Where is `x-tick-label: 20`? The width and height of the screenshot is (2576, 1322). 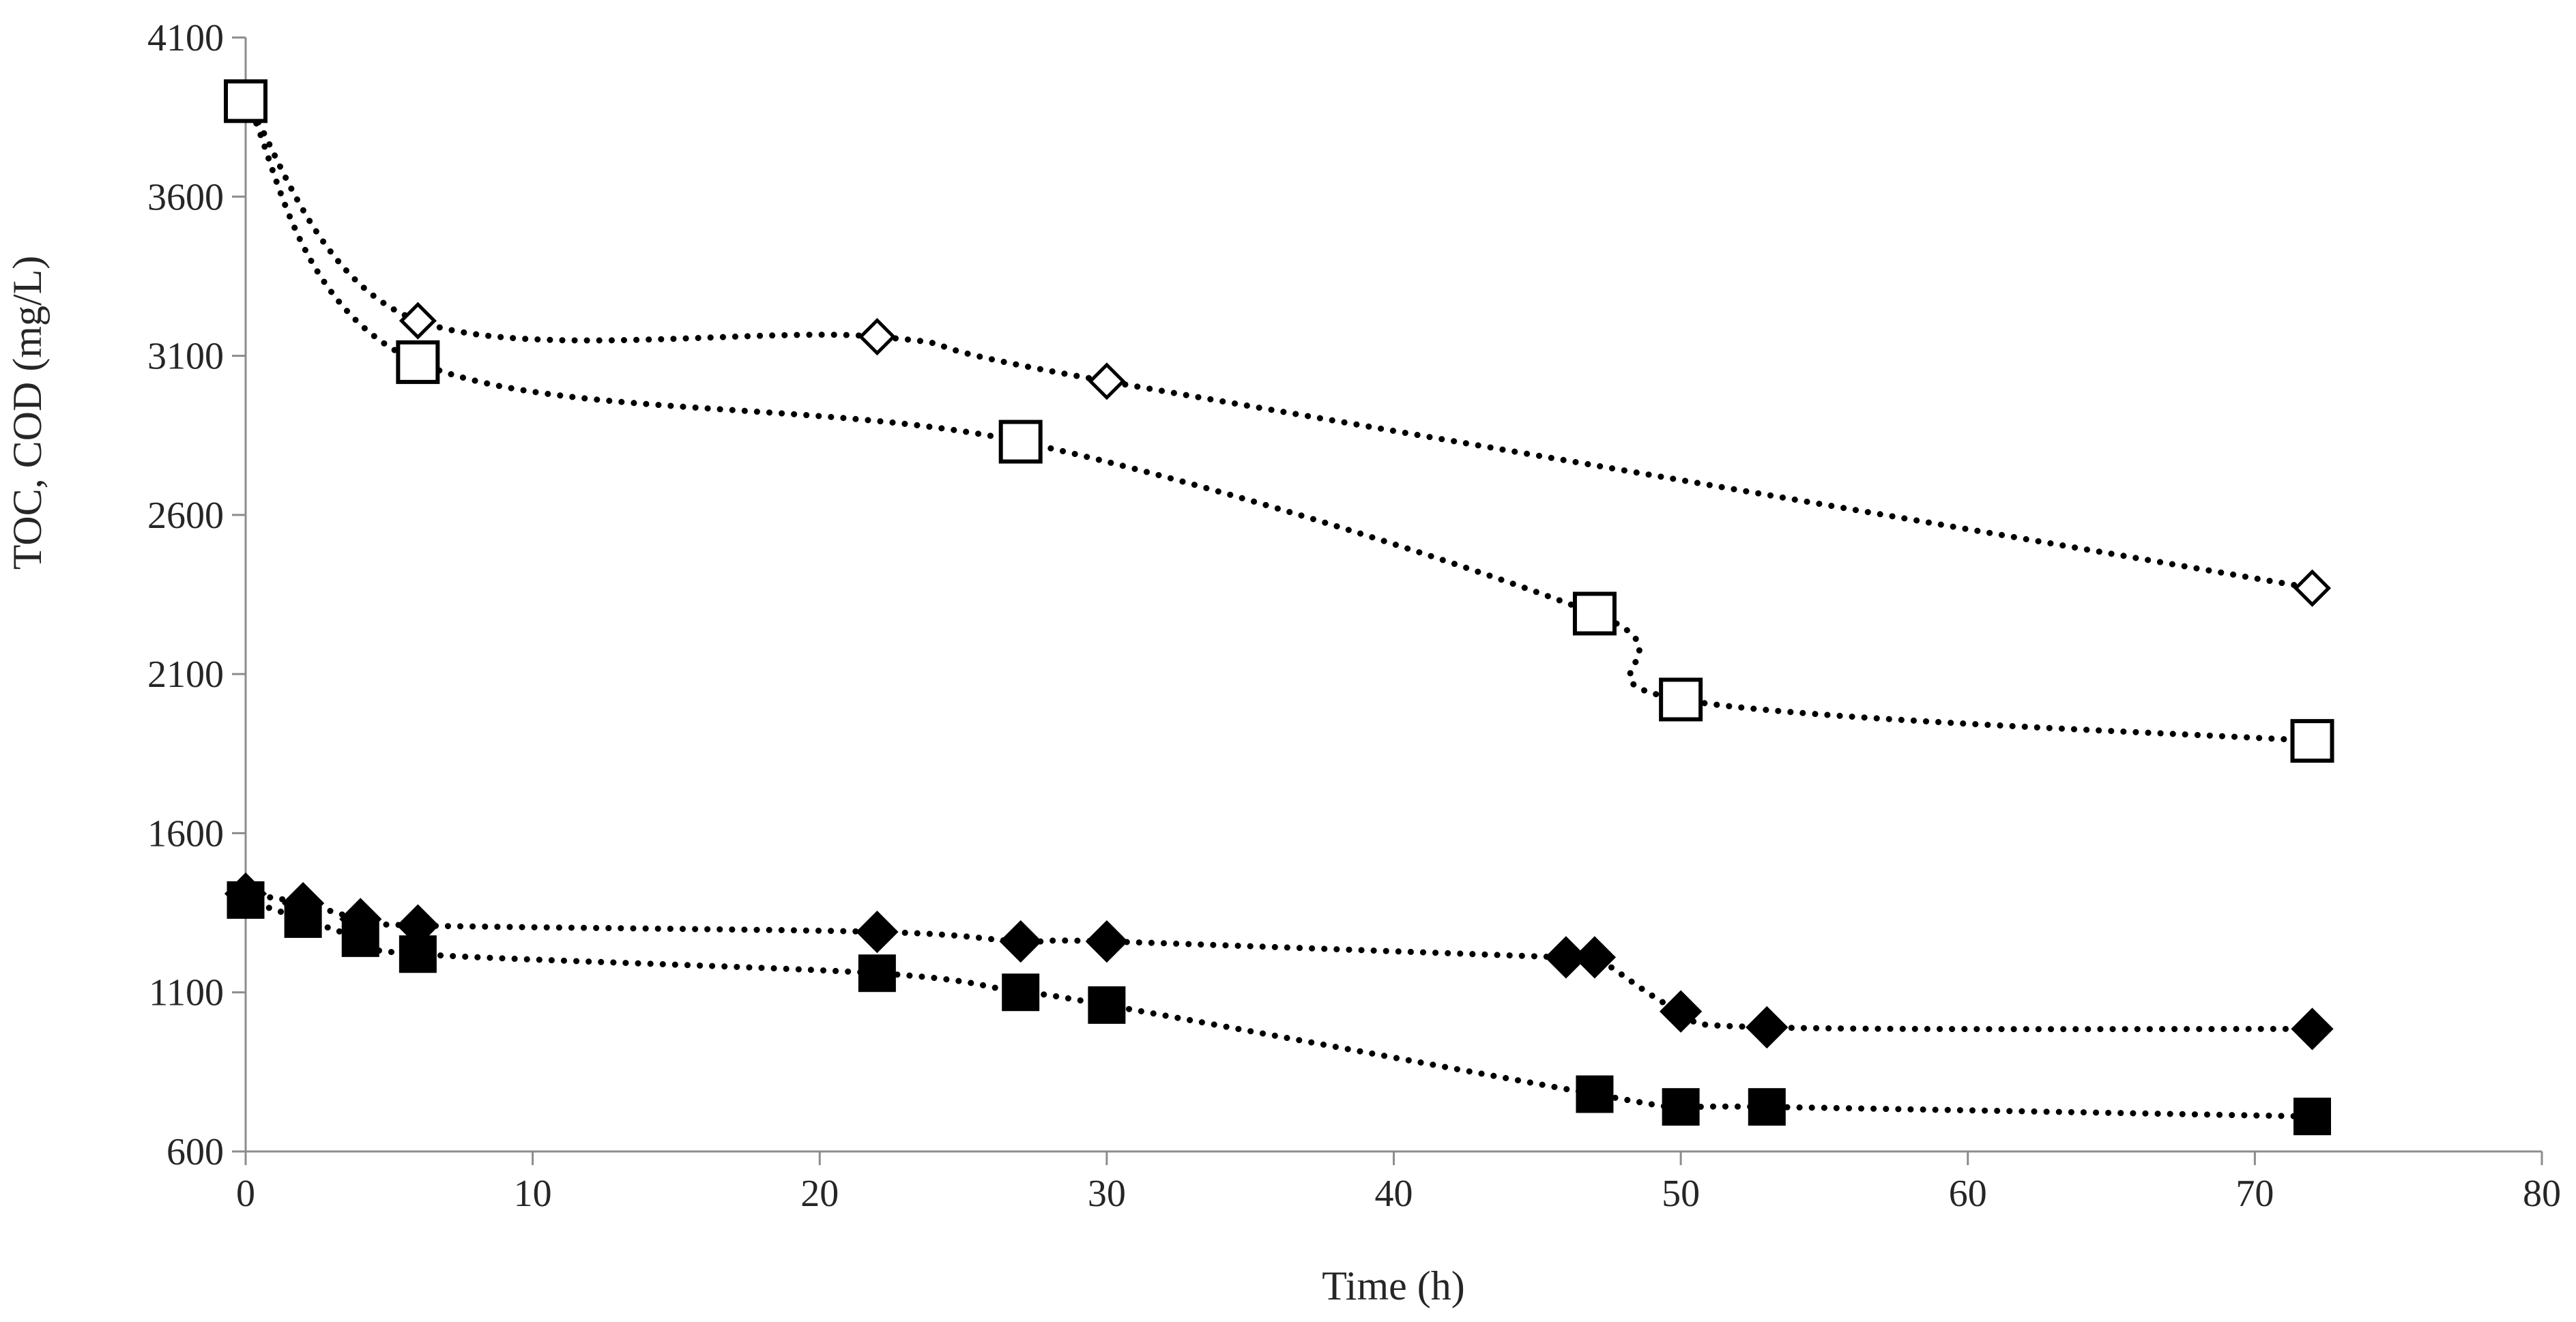
x-tick-label: 20 is located at coordinates (819, 1194).